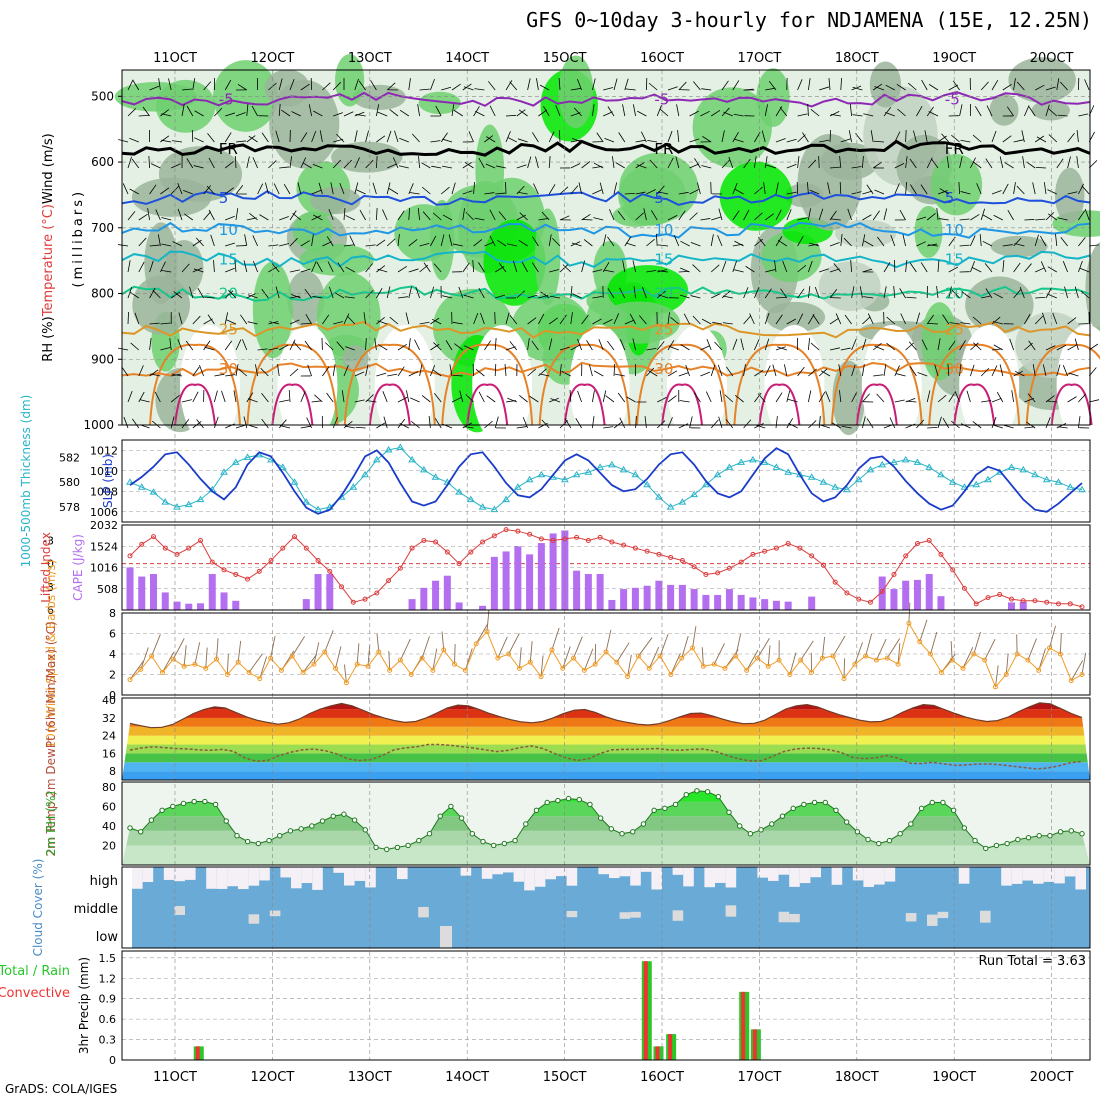 Image resolution: width=1100 pixels, height=1100 pixels. Describe the element at coordinates (109, 718) in the screenshot. I see `temp-tick-label: 32` at that location.